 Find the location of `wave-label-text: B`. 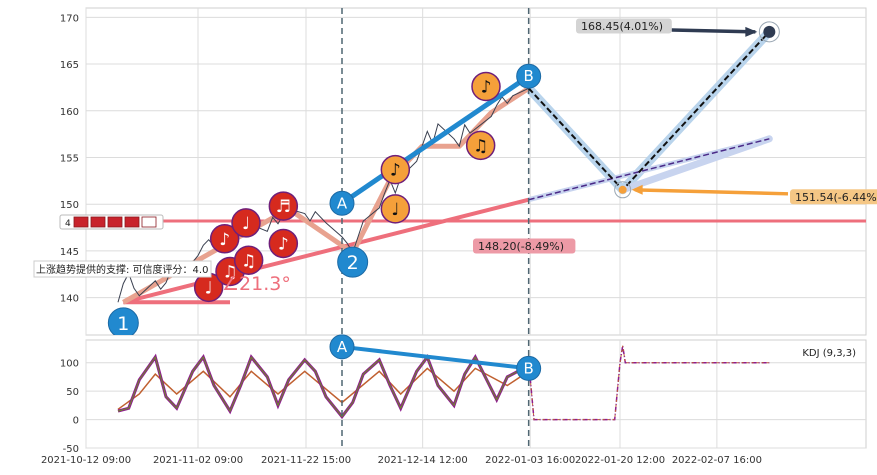

wave-label-text: B is located at coordinates (529, 76).